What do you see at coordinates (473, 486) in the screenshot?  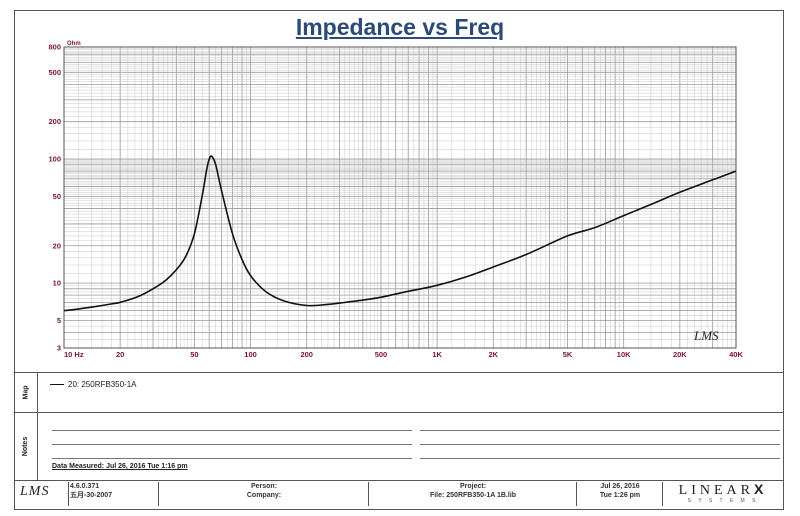 I see `project-label: Project:` at bounding box center [473, 486].